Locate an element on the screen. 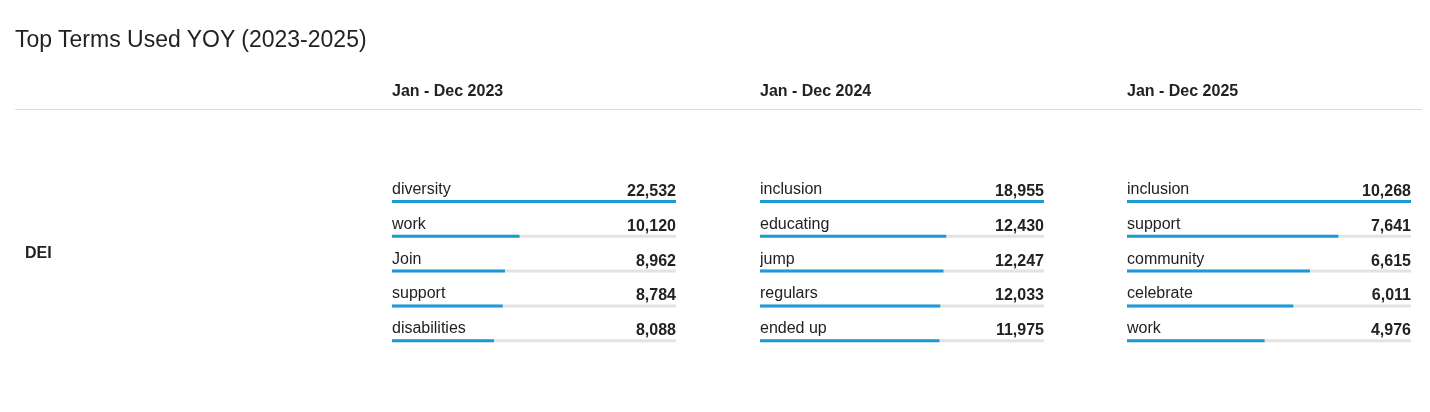 The image size is (1430, 412). y-tick-label: Join is located at coordinates (407, 258).